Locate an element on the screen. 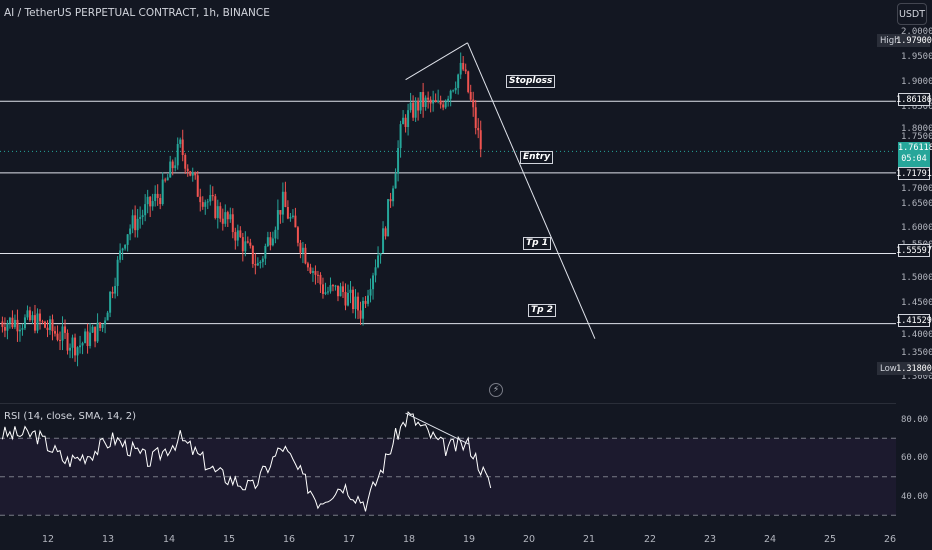 The width and height of the screenshot is (932, 550). tp1-annotation: Tp 1 is located at coordinates (537, 243).